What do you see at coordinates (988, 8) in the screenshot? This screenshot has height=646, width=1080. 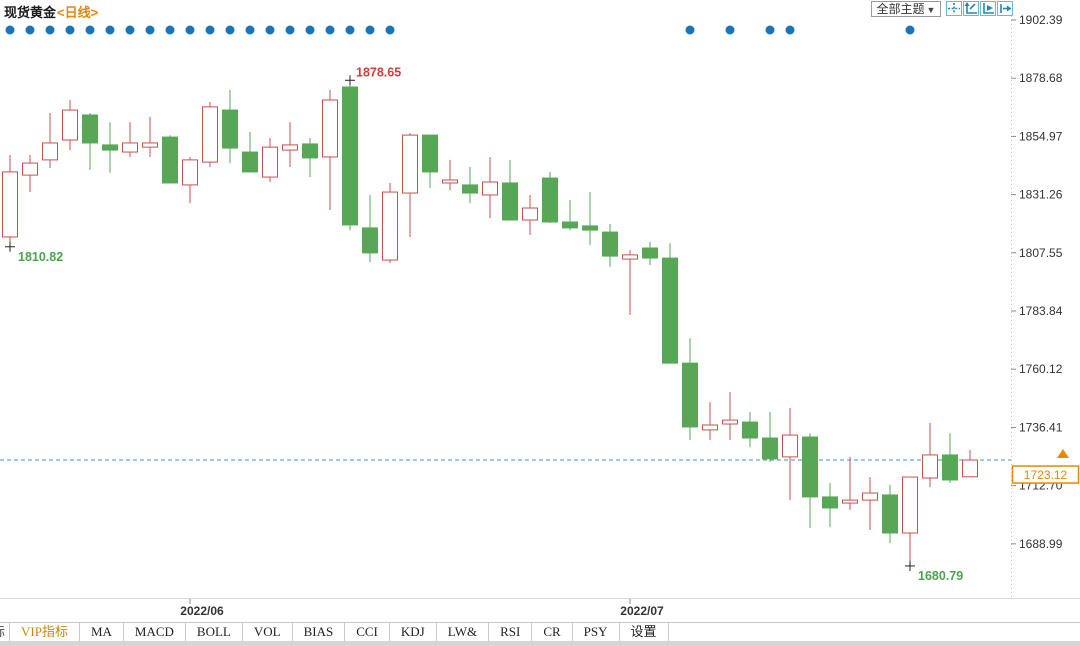 I see `x-axis-forward-button` at bounding box center [988, 8].